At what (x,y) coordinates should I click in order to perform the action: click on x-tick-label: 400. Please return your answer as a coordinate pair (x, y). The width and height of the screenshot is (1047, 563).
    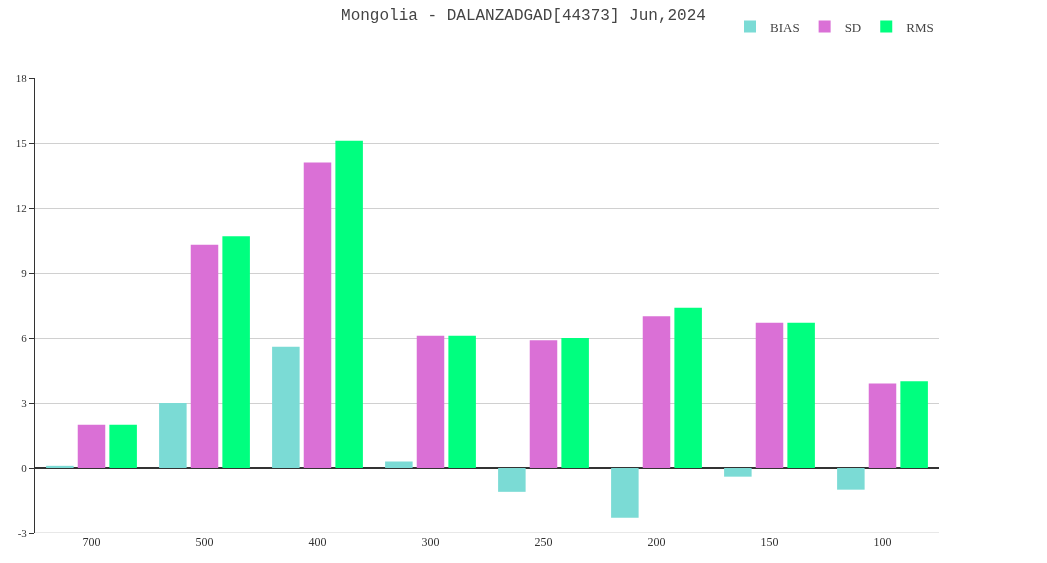
    Looking at the image, I should click on (317, 542).